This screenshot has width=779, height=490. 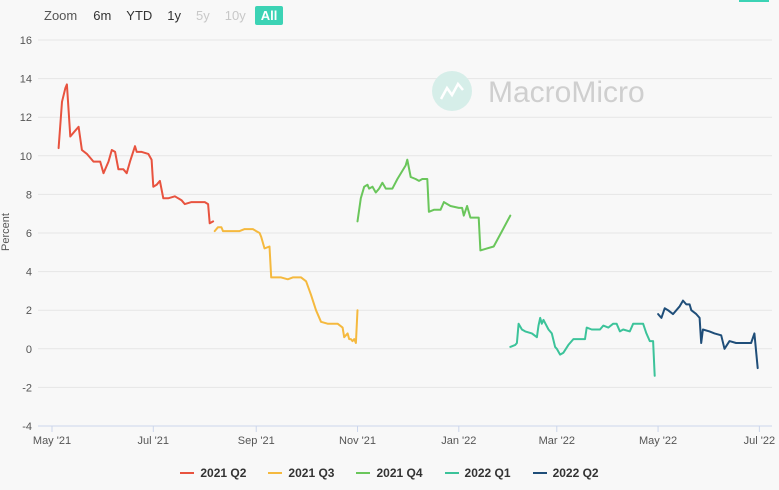 What do you see at coordinates (575, 473) in the screenshot?
I see `legend-label: 2022 Q2` at bounding box center [575, 473].